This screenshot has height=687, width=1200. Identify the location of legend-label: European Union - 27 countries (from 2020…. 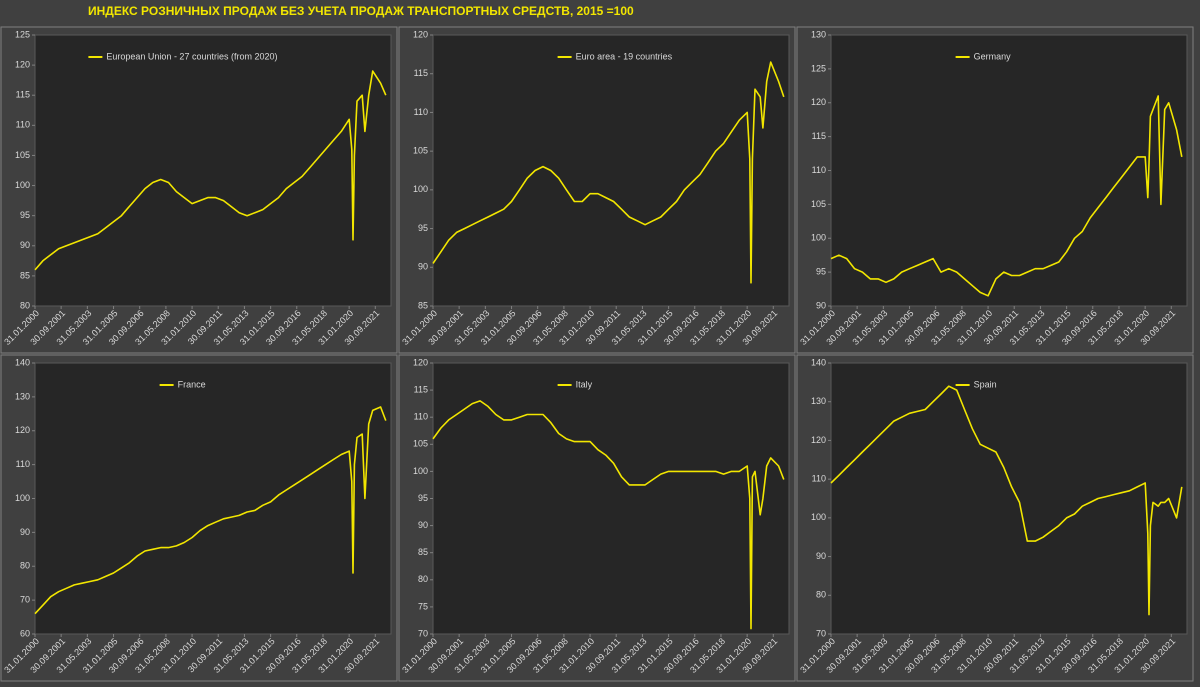
(191, 56).